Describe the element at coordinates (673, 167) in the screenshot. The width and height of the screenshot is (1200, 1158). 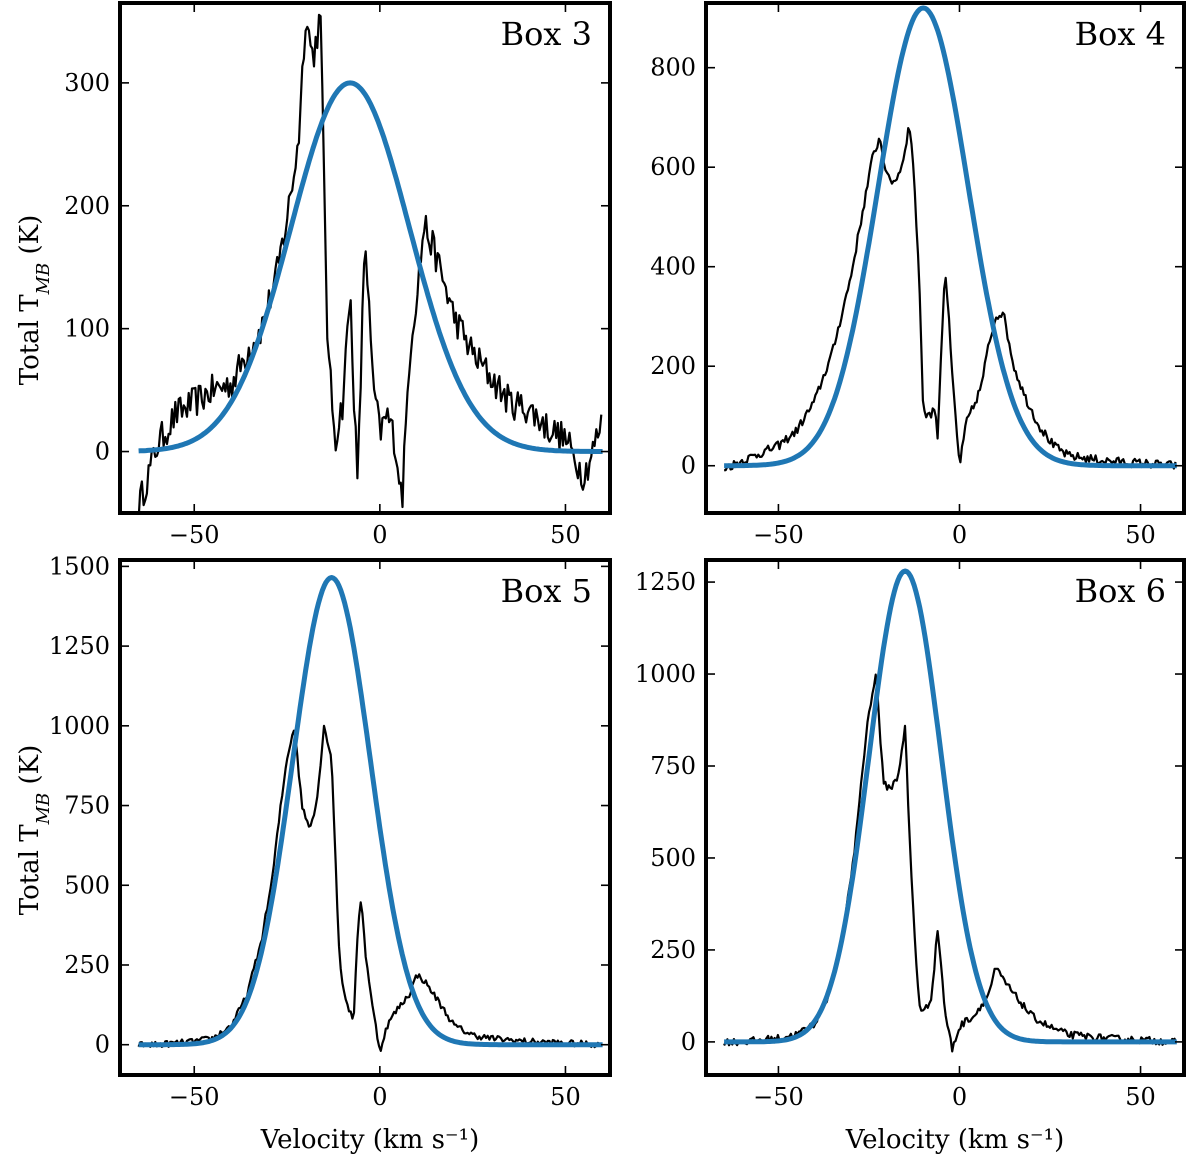
I see `y-tick-label: 600` at that location.